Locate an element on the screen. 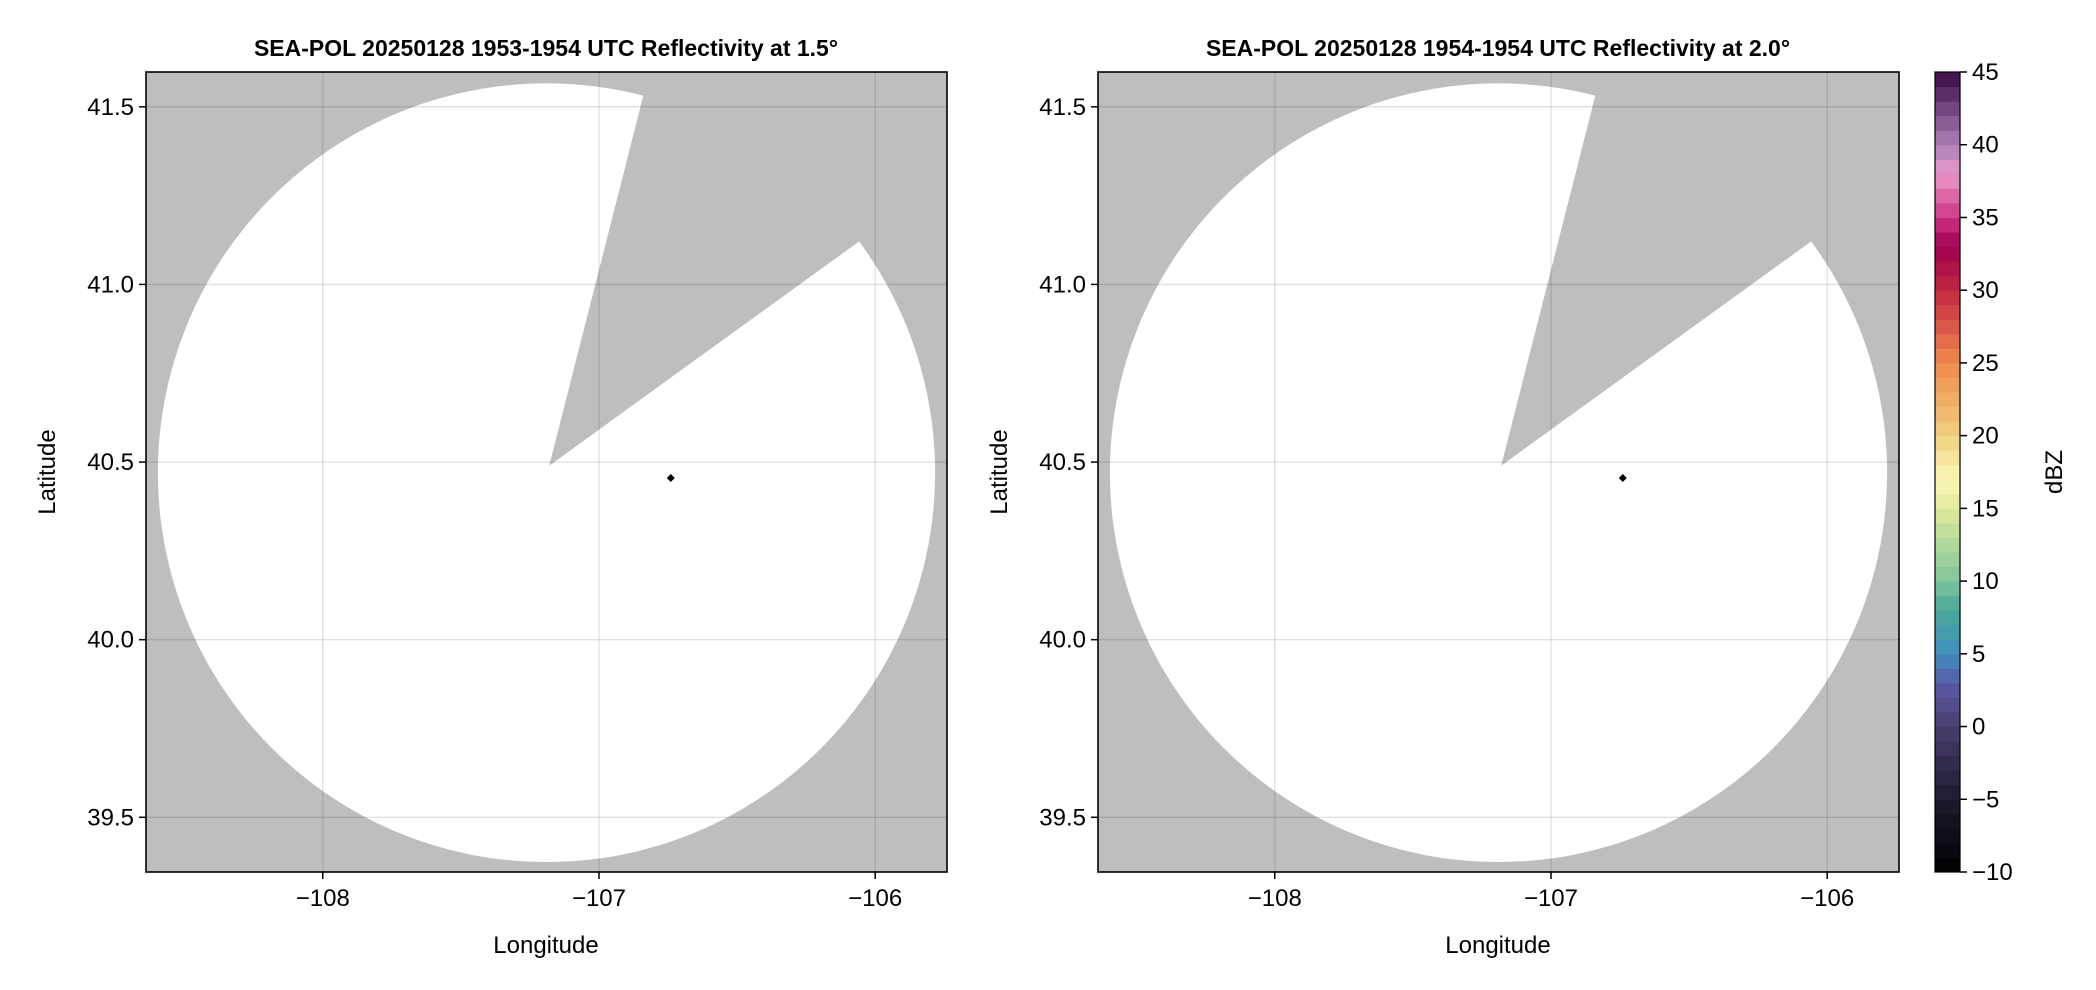 This screenshot has width=2096, height=990. left-xlabel: Longitude is located at coordinates (545, 945).